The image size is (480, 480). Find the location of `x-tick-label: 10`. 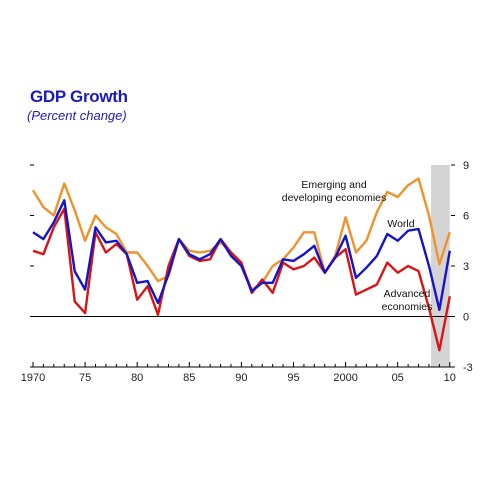

x-tick-label: 10 is located at coordinates (450, 378).